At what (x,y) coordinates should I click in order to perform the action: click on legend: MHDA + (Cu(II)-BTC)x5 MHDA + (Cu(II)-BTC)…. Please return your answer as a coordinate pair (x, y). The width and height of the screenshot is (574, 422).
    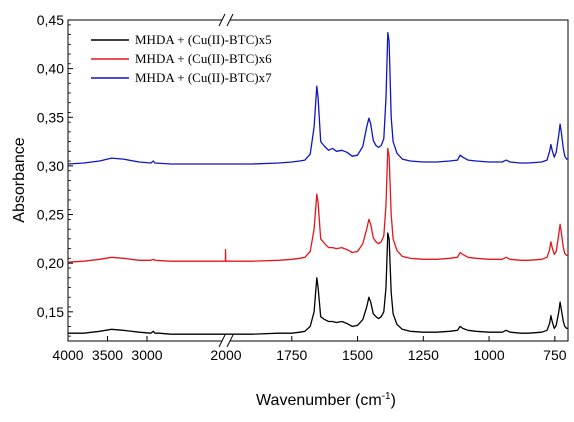
    Looking at the image, I should click on (181, 58).